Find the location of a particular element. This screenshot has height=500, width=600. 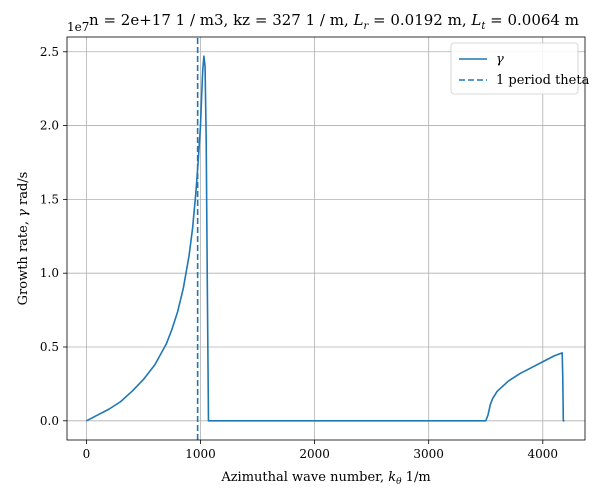

y-axis-label: Growth rate, γ rad/s is located at coordinates (23, 239).